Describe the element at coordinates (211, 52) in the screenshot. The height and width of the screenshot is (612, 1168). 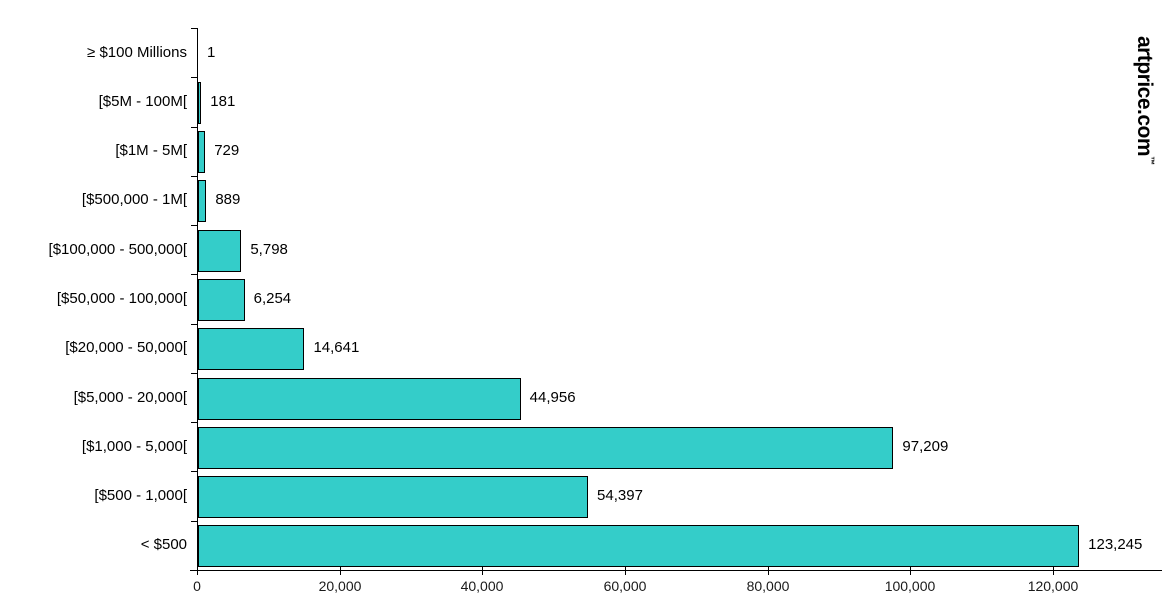
I see `value-label: 1` at that location.